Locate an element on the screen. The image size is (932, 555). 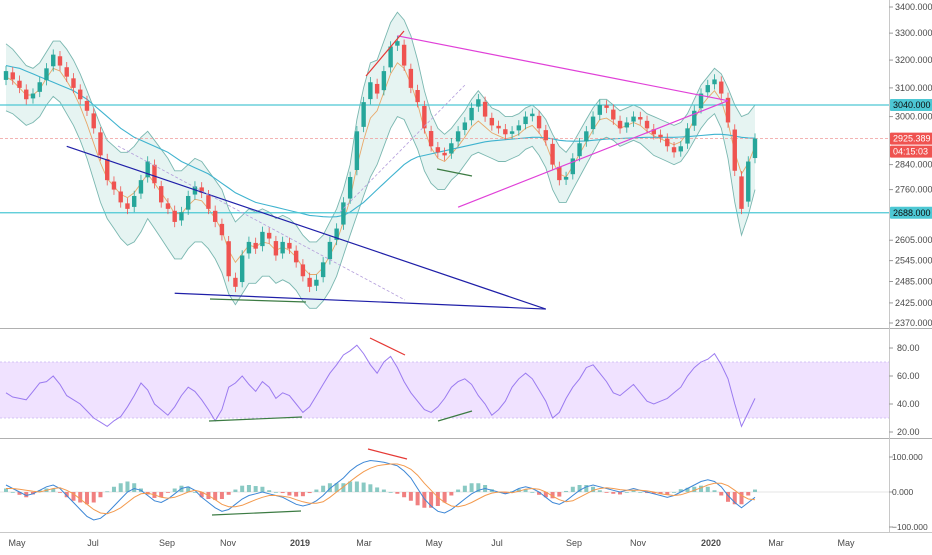
price-label-box is located at coordinates (911, 104).